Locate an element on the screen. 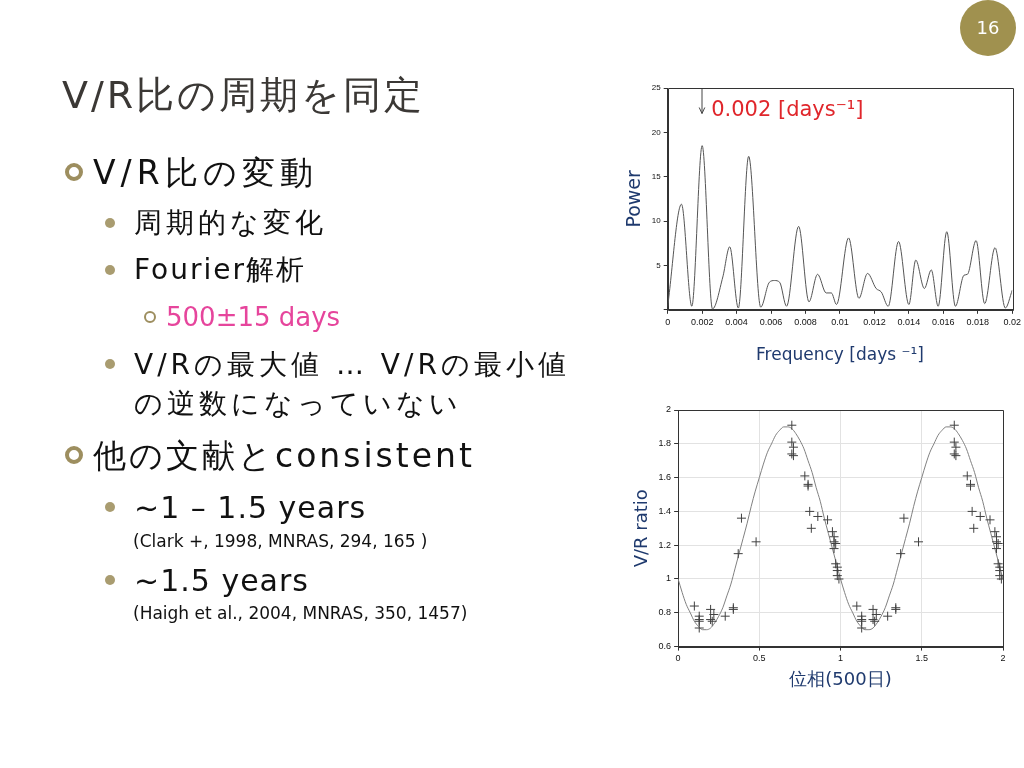 The height and width of the screenshot is (768, 1024). text: 他の文献とconsistent is located at coordinates (284, 455).